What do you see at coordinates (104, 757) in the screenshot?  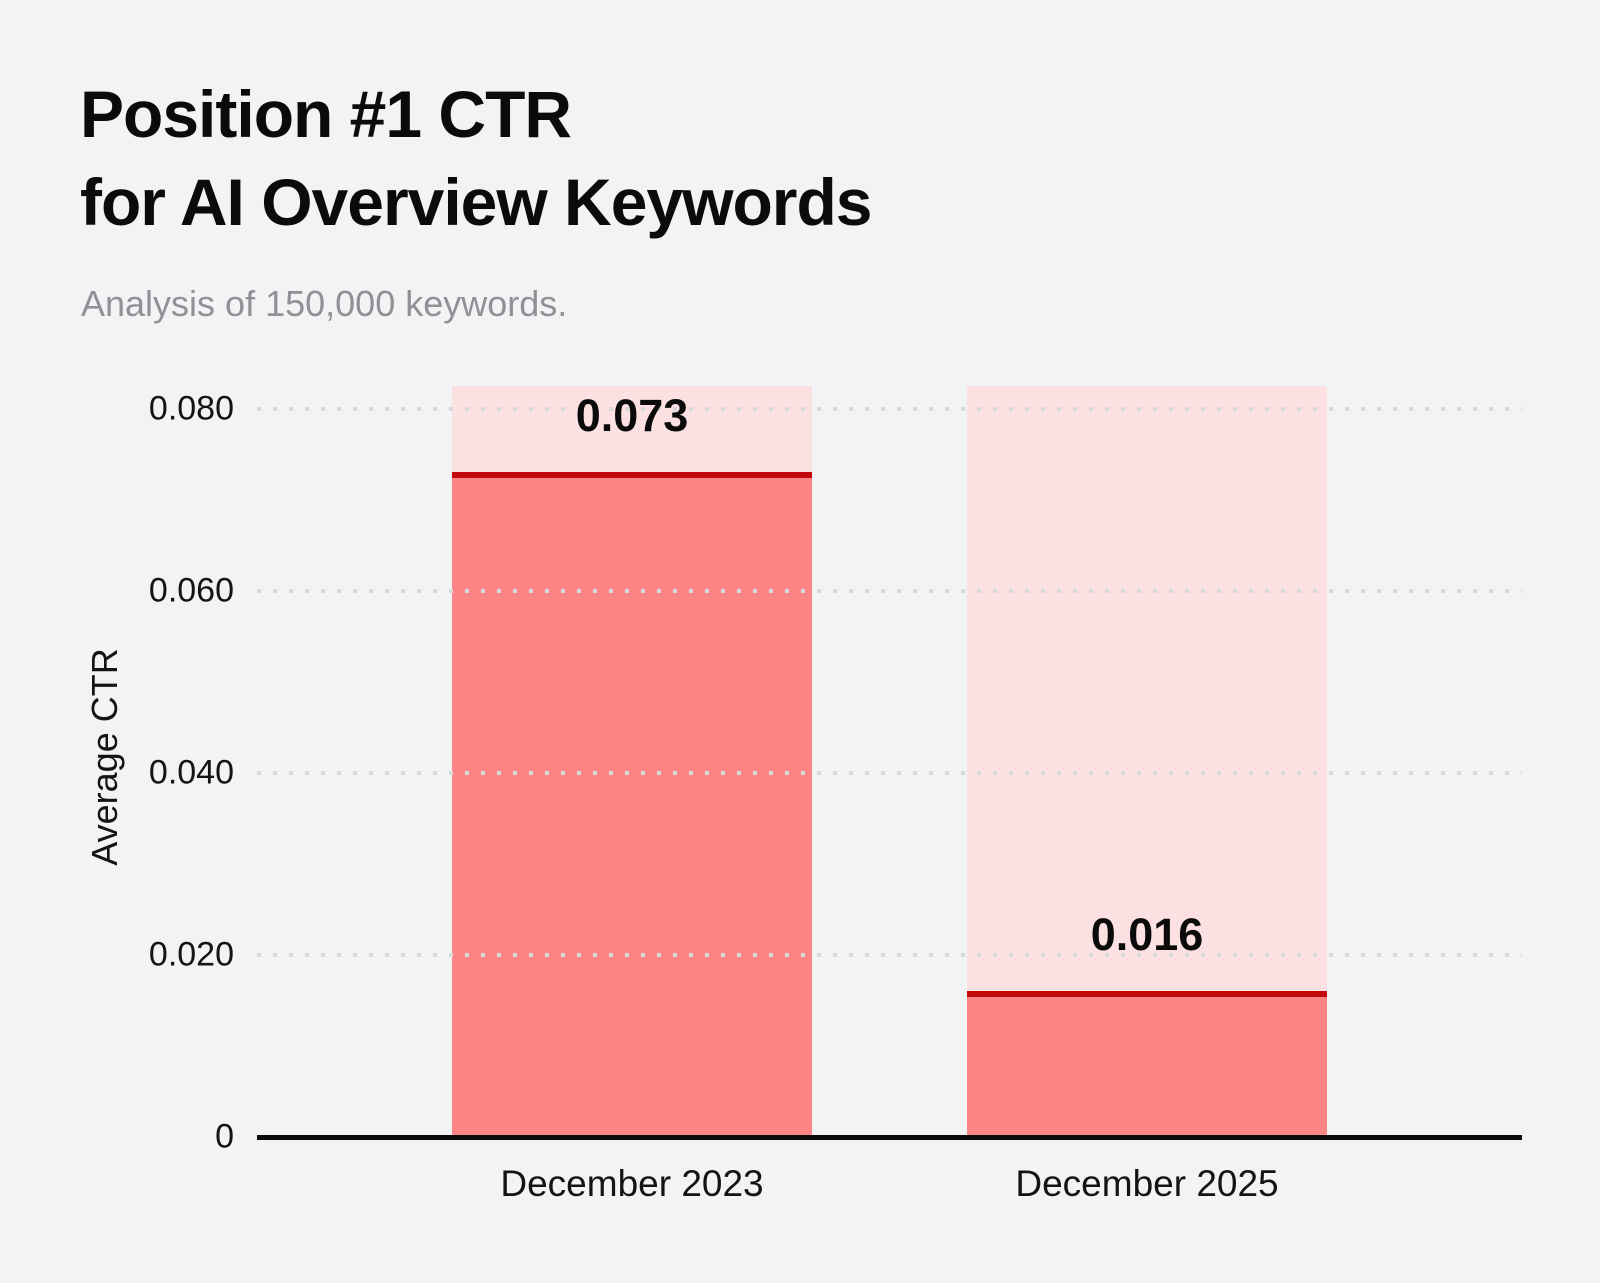 I see `y-axis-label: Average CTR` at bounding box center [104, 757].